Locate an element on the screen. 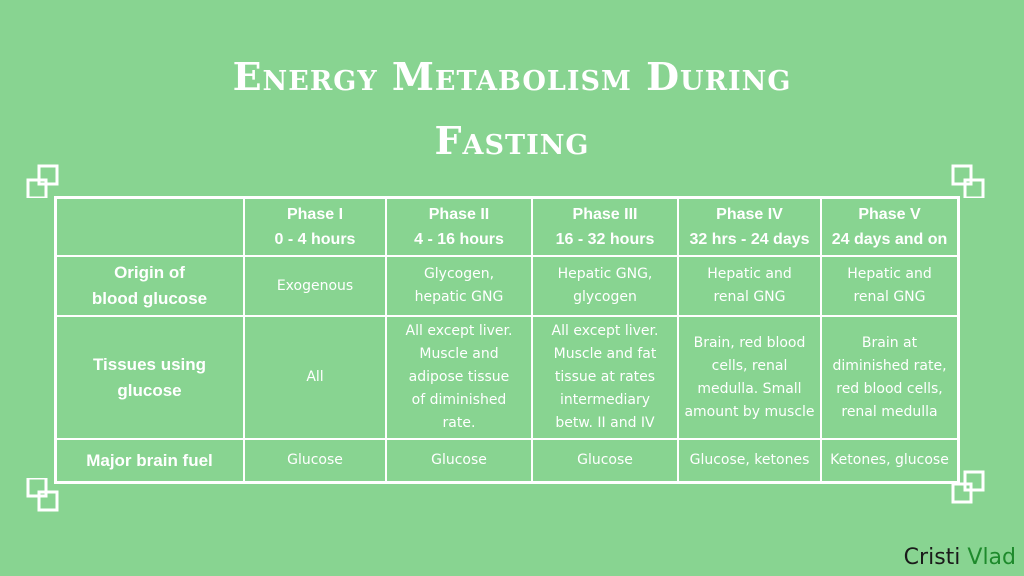 Image resolution: width=1024 pixels, height=576 pixels. brand-logo: Cristi Vlad is located at coordinates (960, 557).